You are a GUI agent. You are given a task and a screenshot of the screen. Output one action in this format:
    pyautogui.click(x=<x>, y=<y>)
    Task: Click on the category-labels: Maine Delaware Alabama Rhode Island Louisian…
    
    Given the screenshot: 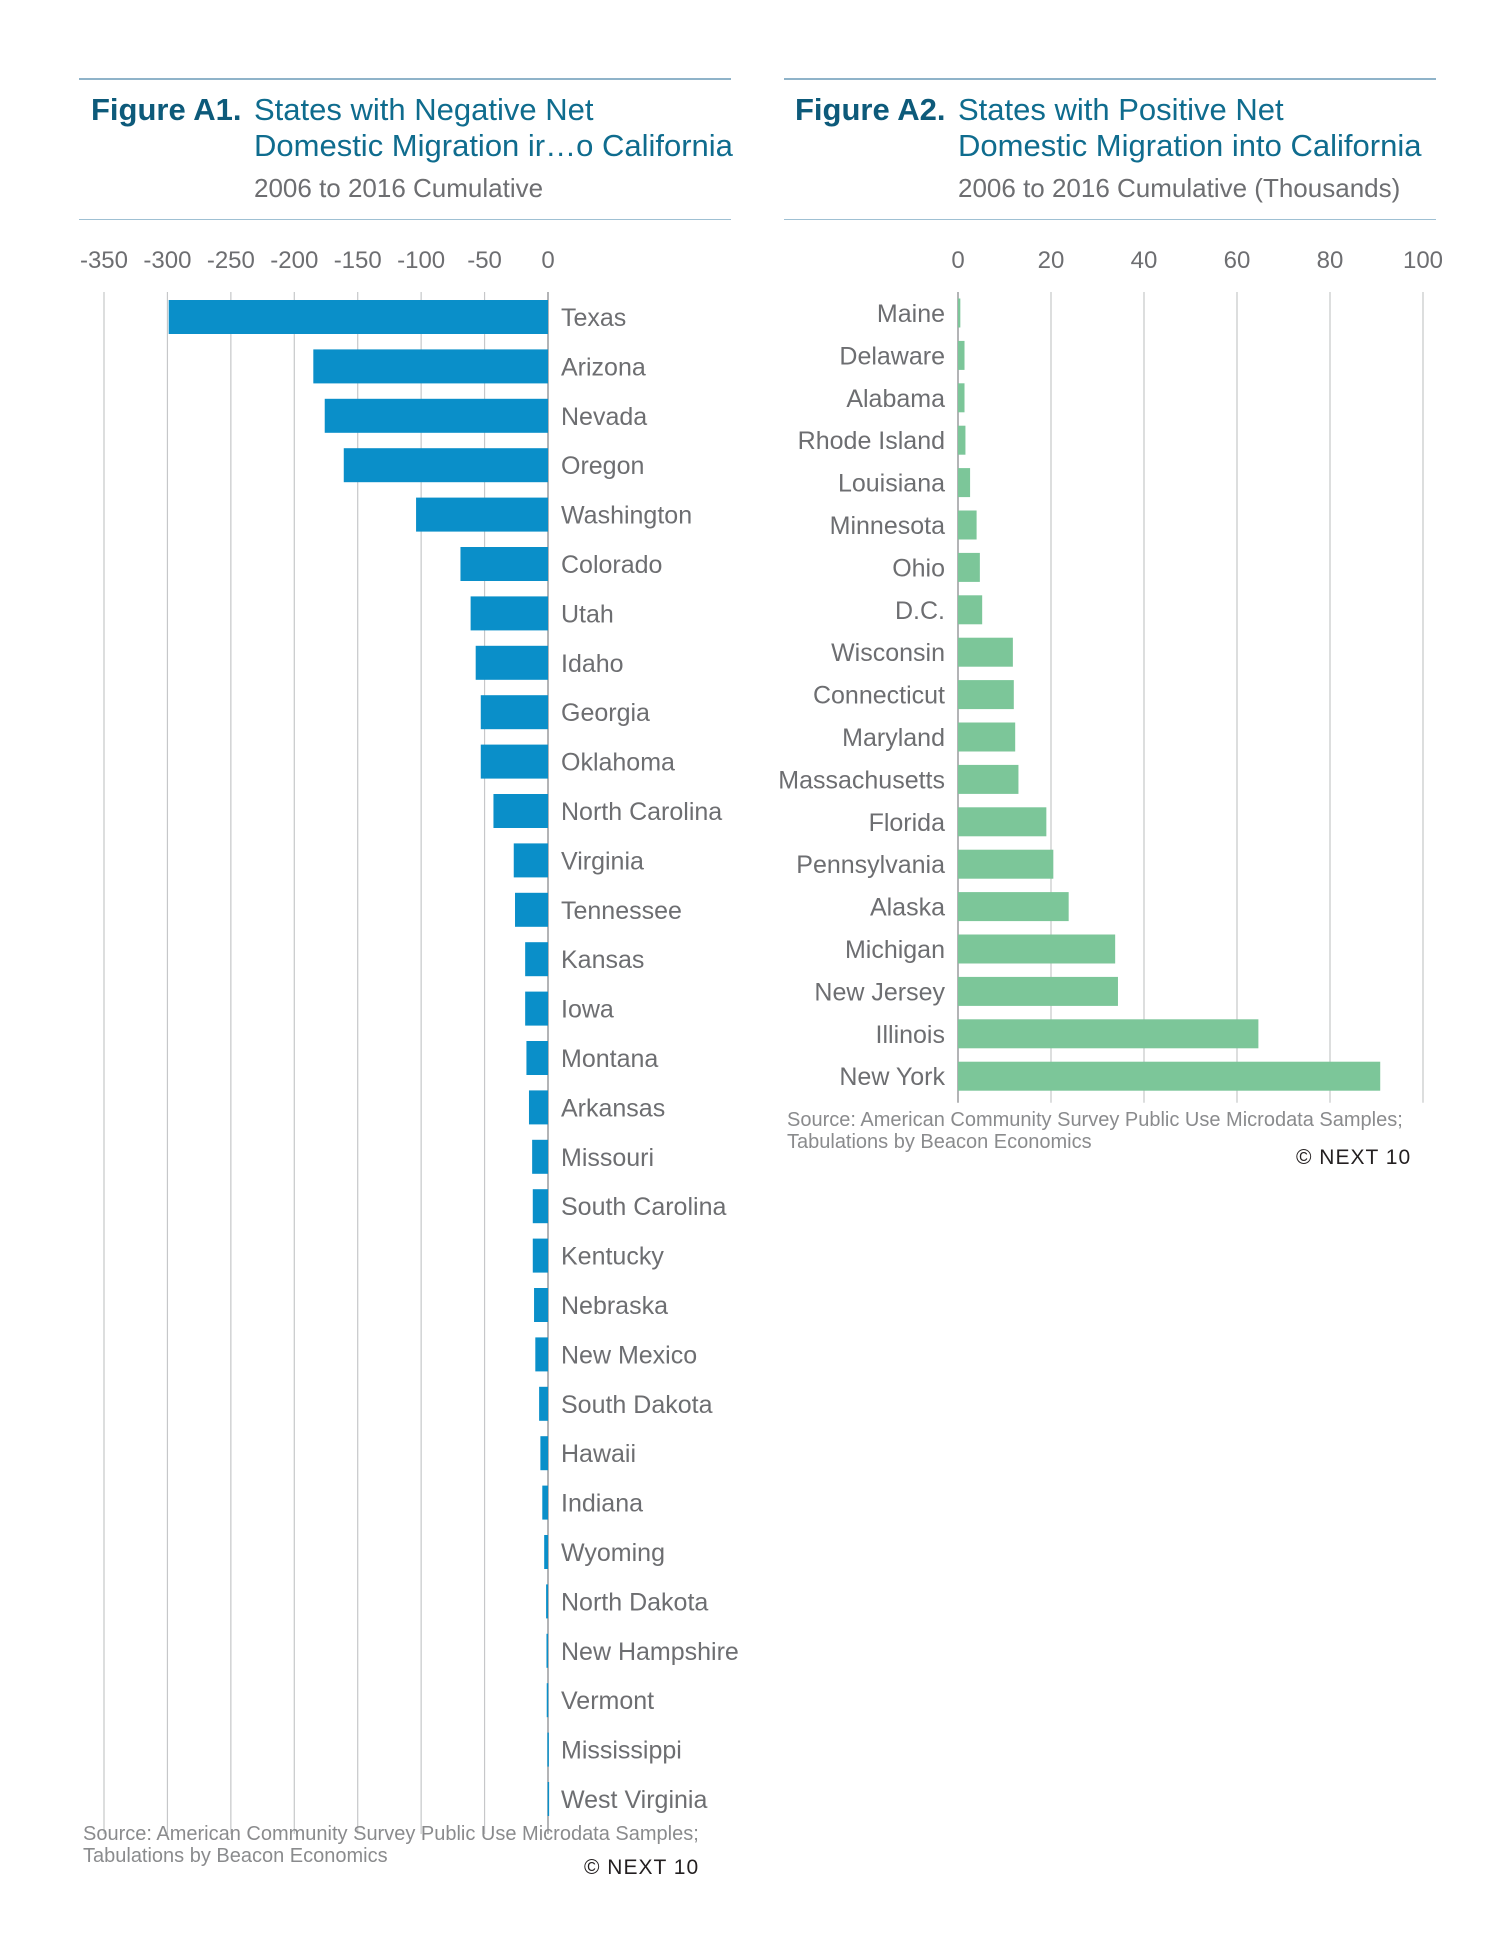 What is the action you would take?
    pyautogui.click(x=861, y=695)
    